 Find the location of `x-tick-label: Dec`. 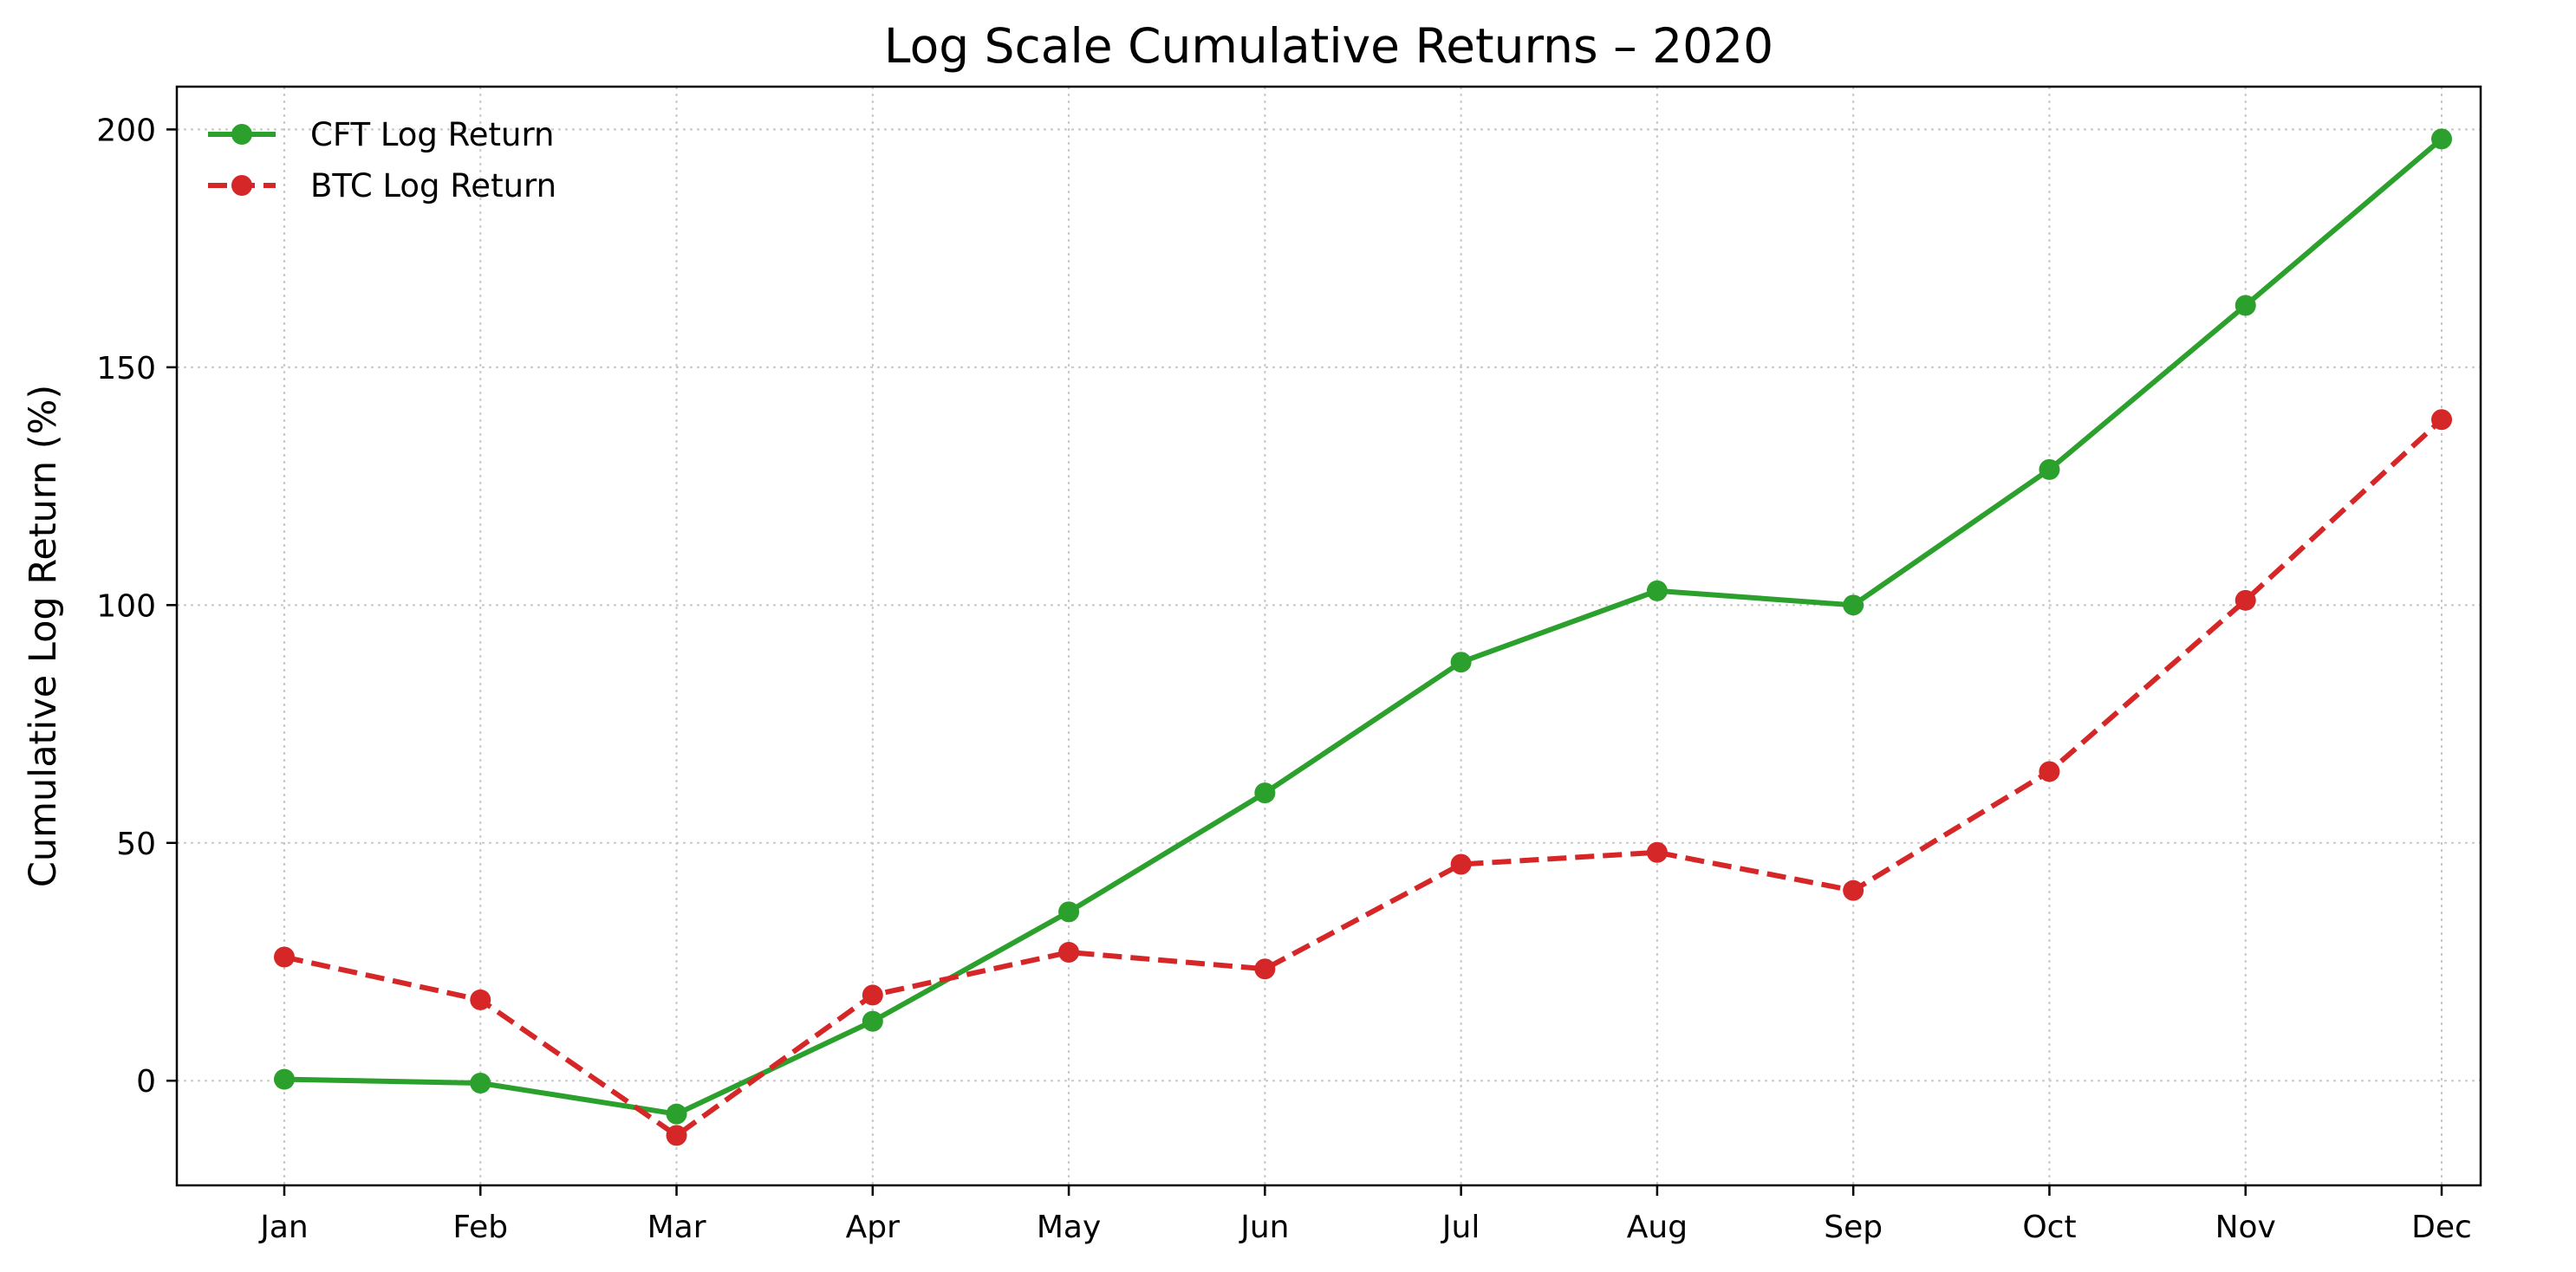

x-tick-label: Dec is located at coordinates (2441, 1228).